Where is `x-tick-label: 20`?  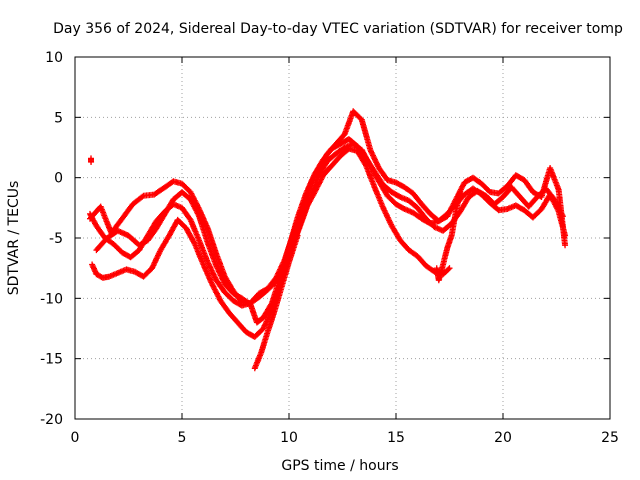 x-tick-label: 20 is located at coordinates (503, 438).